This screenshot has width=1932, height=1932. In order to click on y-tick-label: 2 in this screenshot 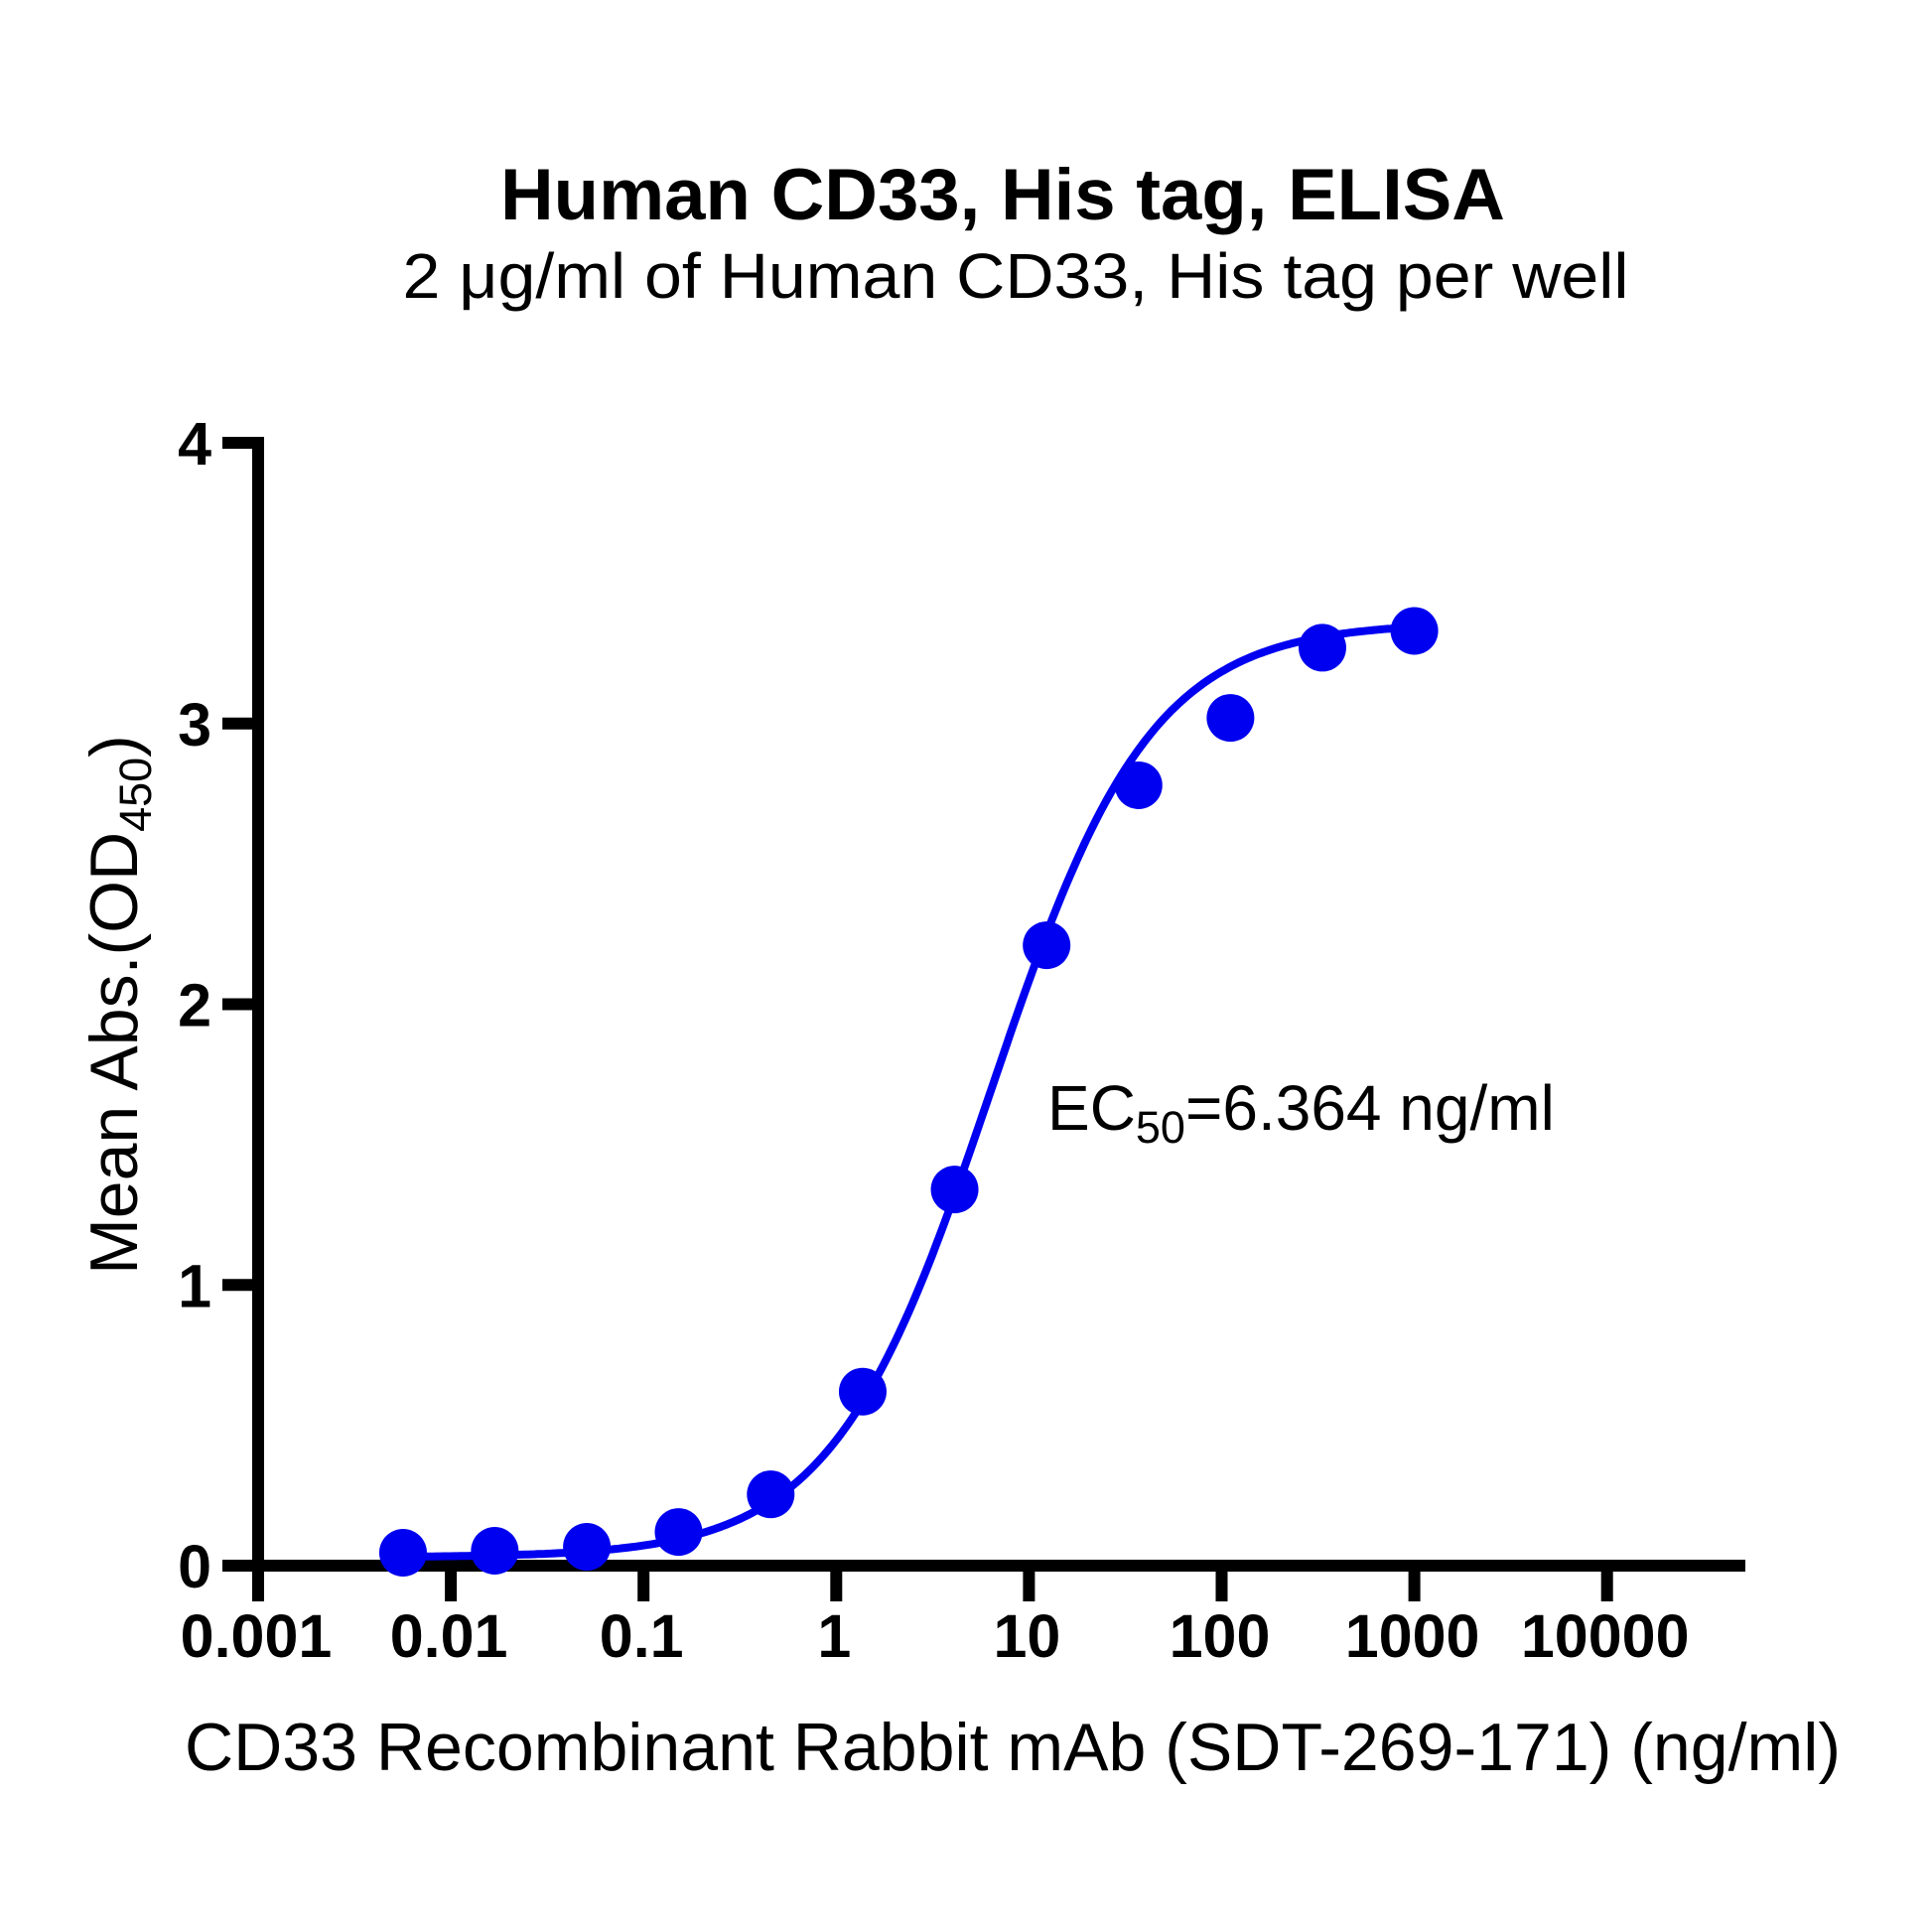, I will do `click(195, 1006)`.